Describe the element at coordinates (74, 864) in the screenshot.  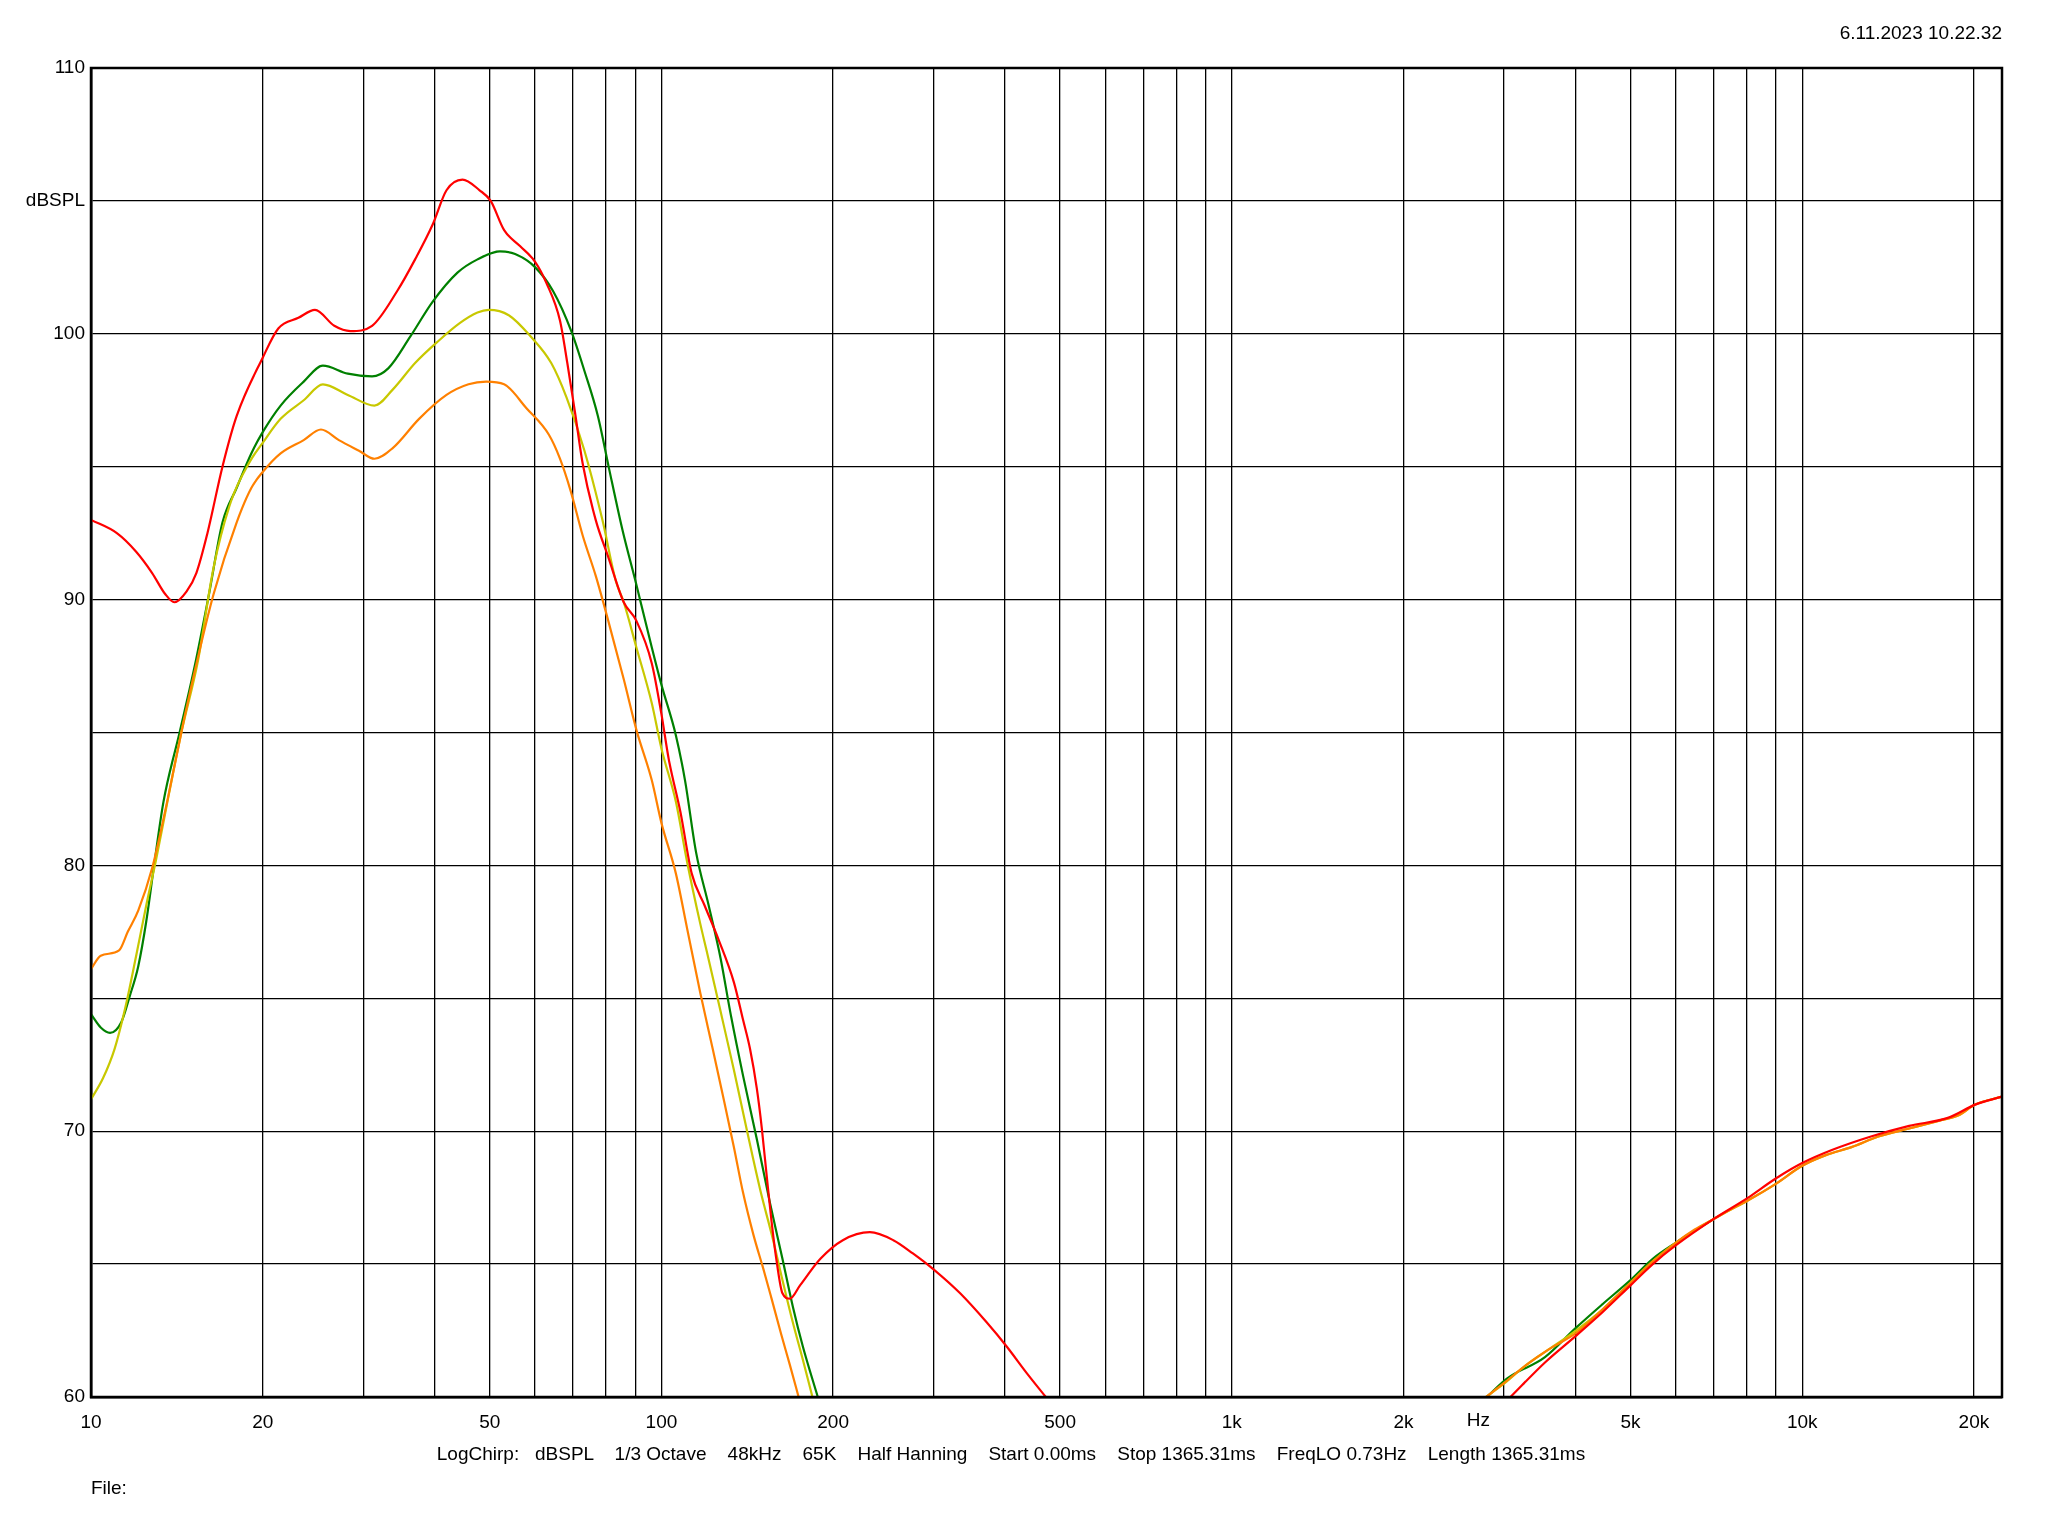
I see `y-tick-label: 80` at that location.